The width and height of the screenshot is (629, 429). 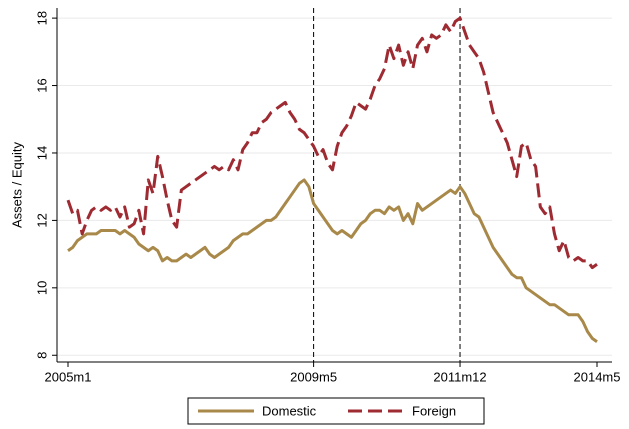 I want to click on y-tick-label: 12, so click(x=41, y=220).